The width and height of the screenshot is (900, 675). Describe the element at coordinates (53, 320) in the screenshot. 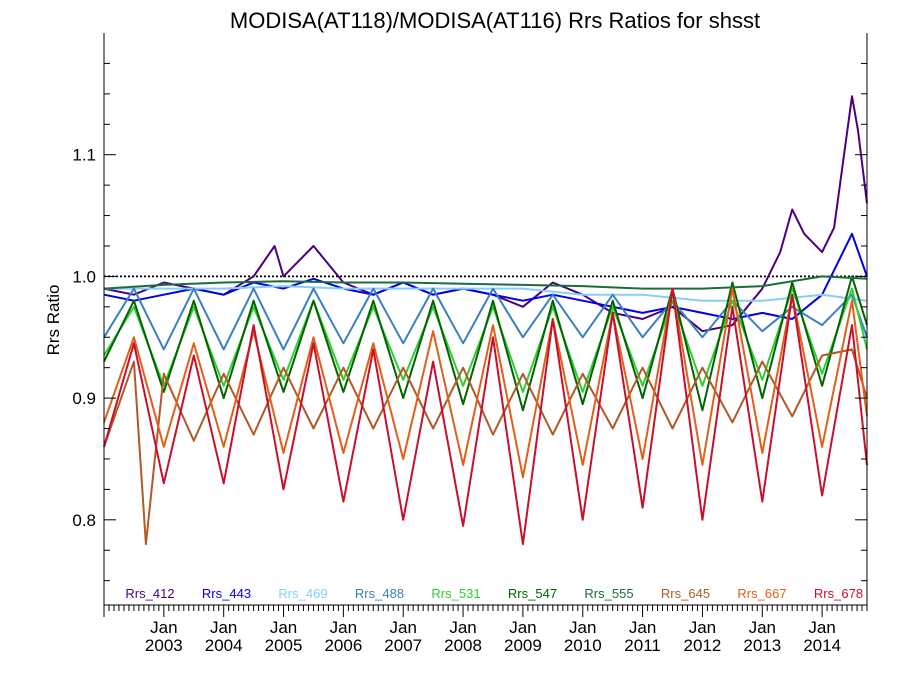

I see `y-axis-label: Rrs Ratio` at that location.